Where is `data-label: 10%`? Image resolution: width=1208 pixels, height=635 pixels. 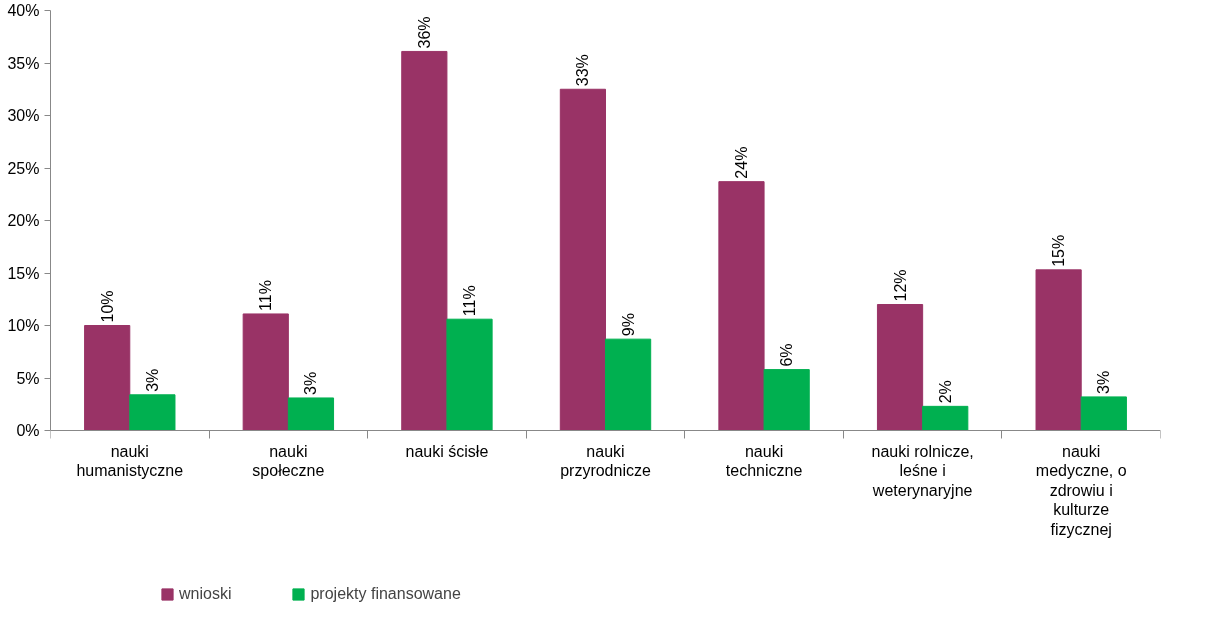 data-label: 10% is located at coordinates (107, 306).